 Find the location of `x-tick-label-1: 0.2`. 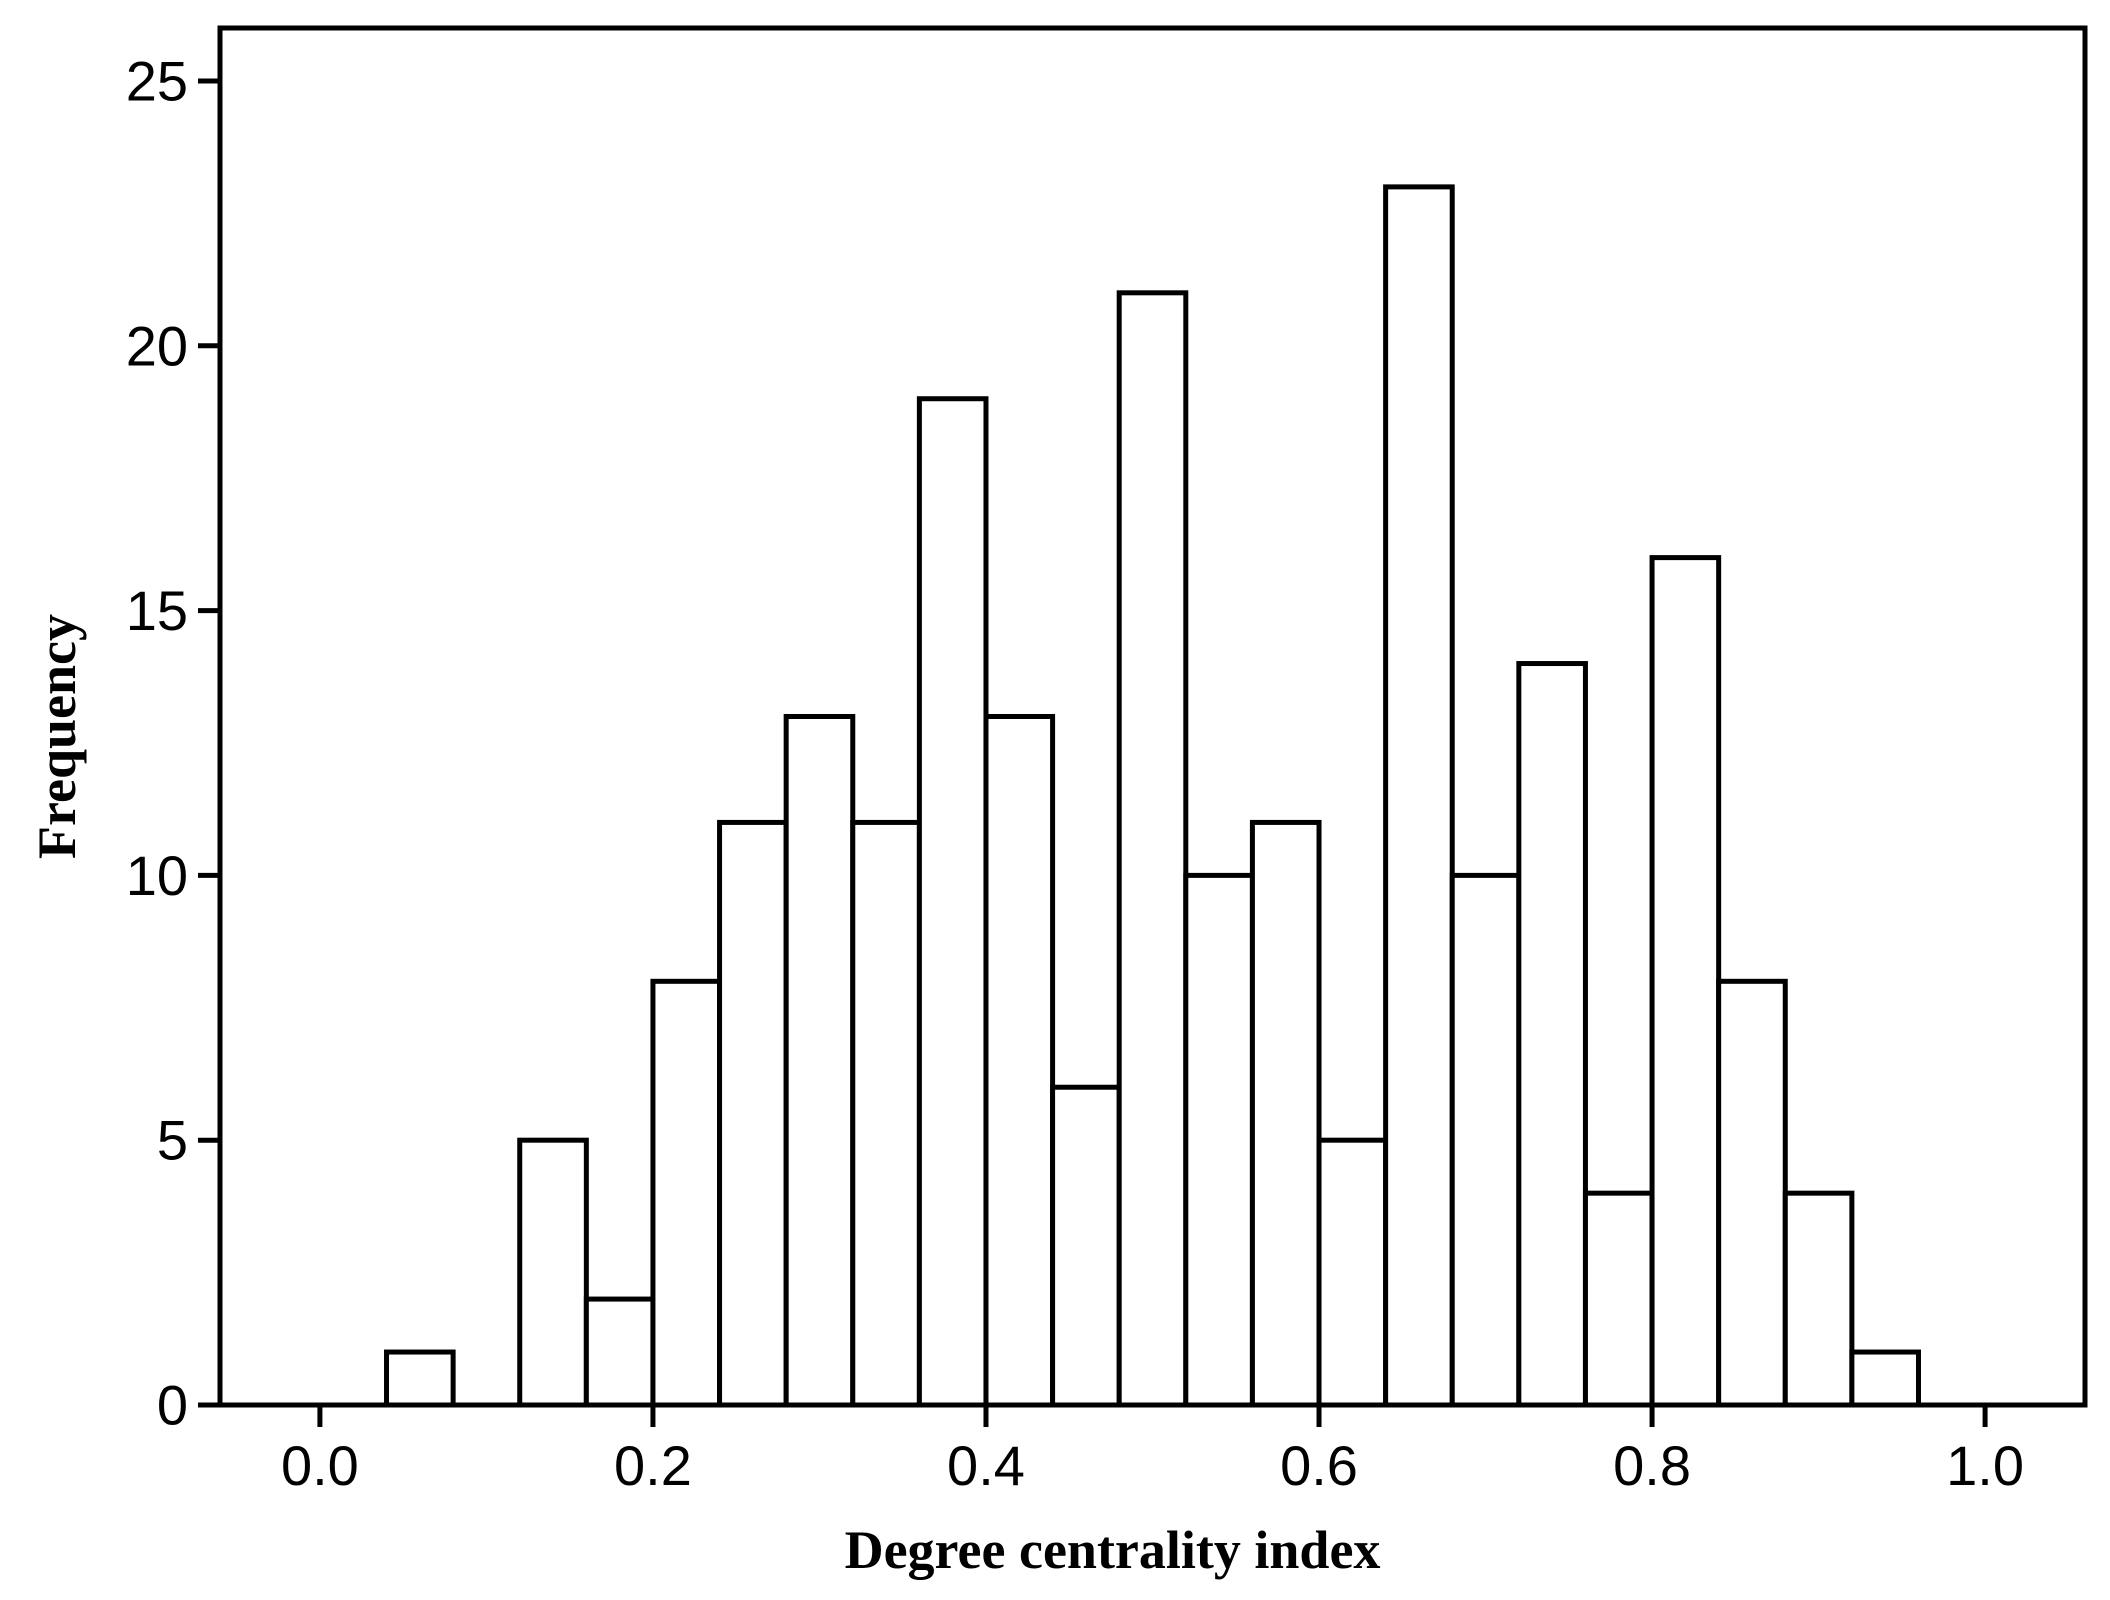

x-tick-label-1: 0.2 is located at coordinates (653, 1465).